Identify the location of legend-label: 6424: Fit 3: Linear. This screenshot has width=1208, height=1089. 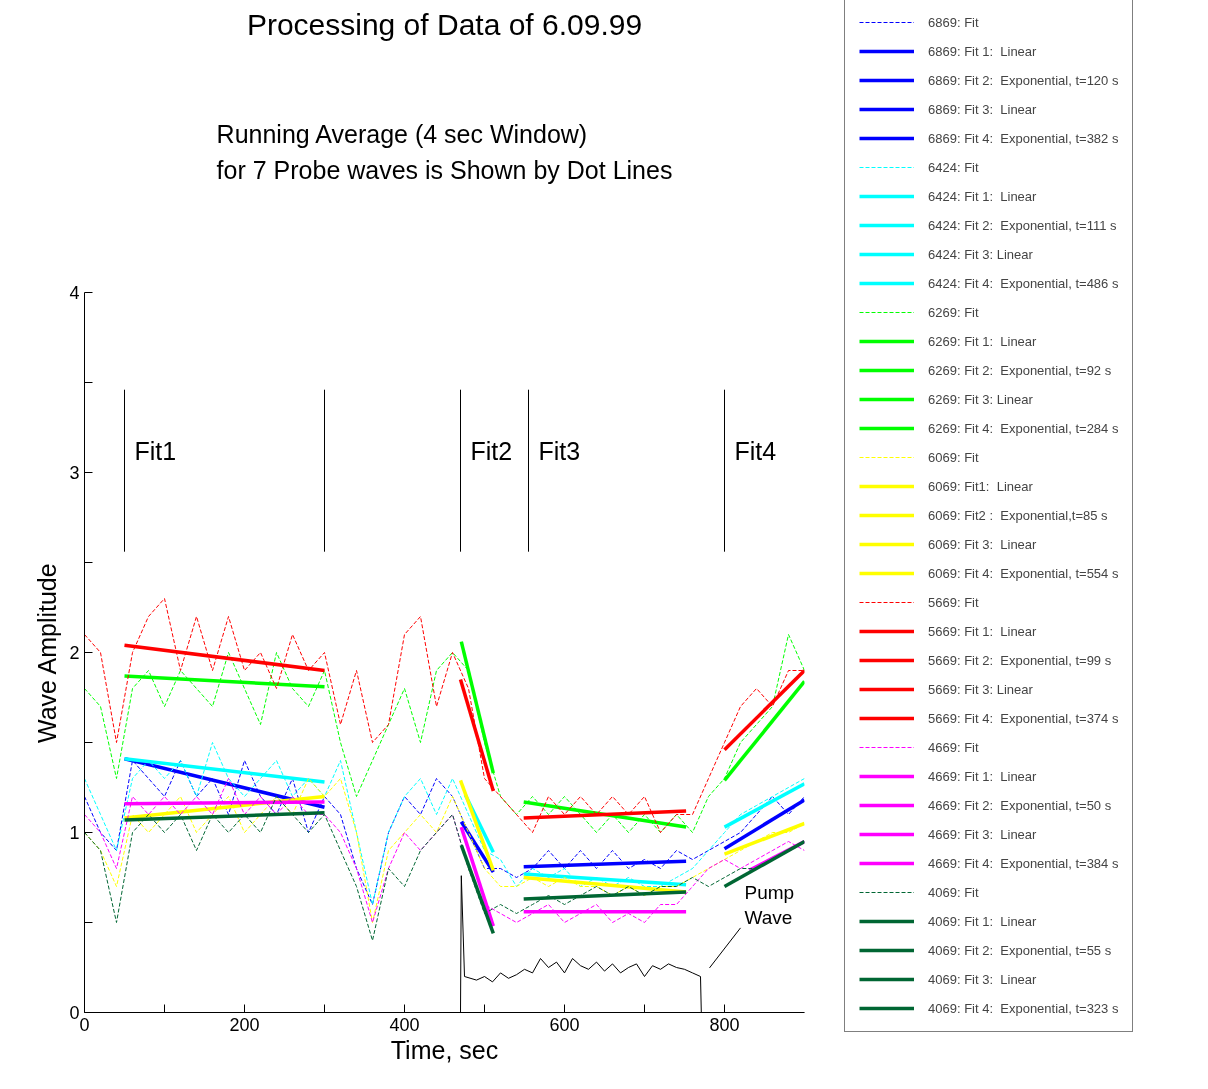
(980, 254).